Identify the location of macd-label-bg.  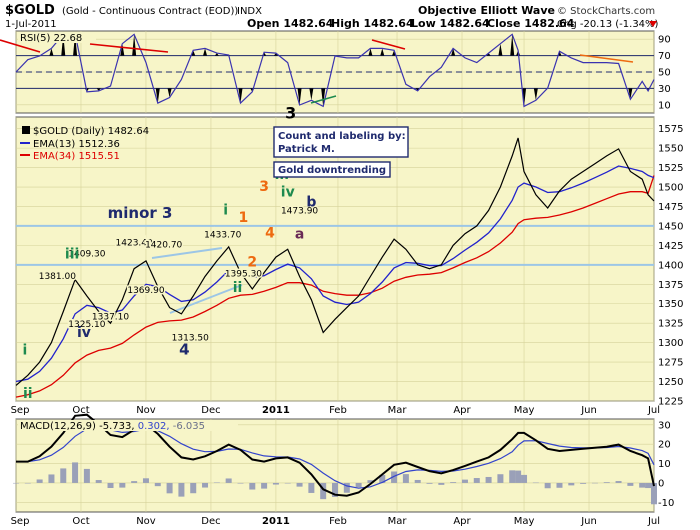
(128, 425).